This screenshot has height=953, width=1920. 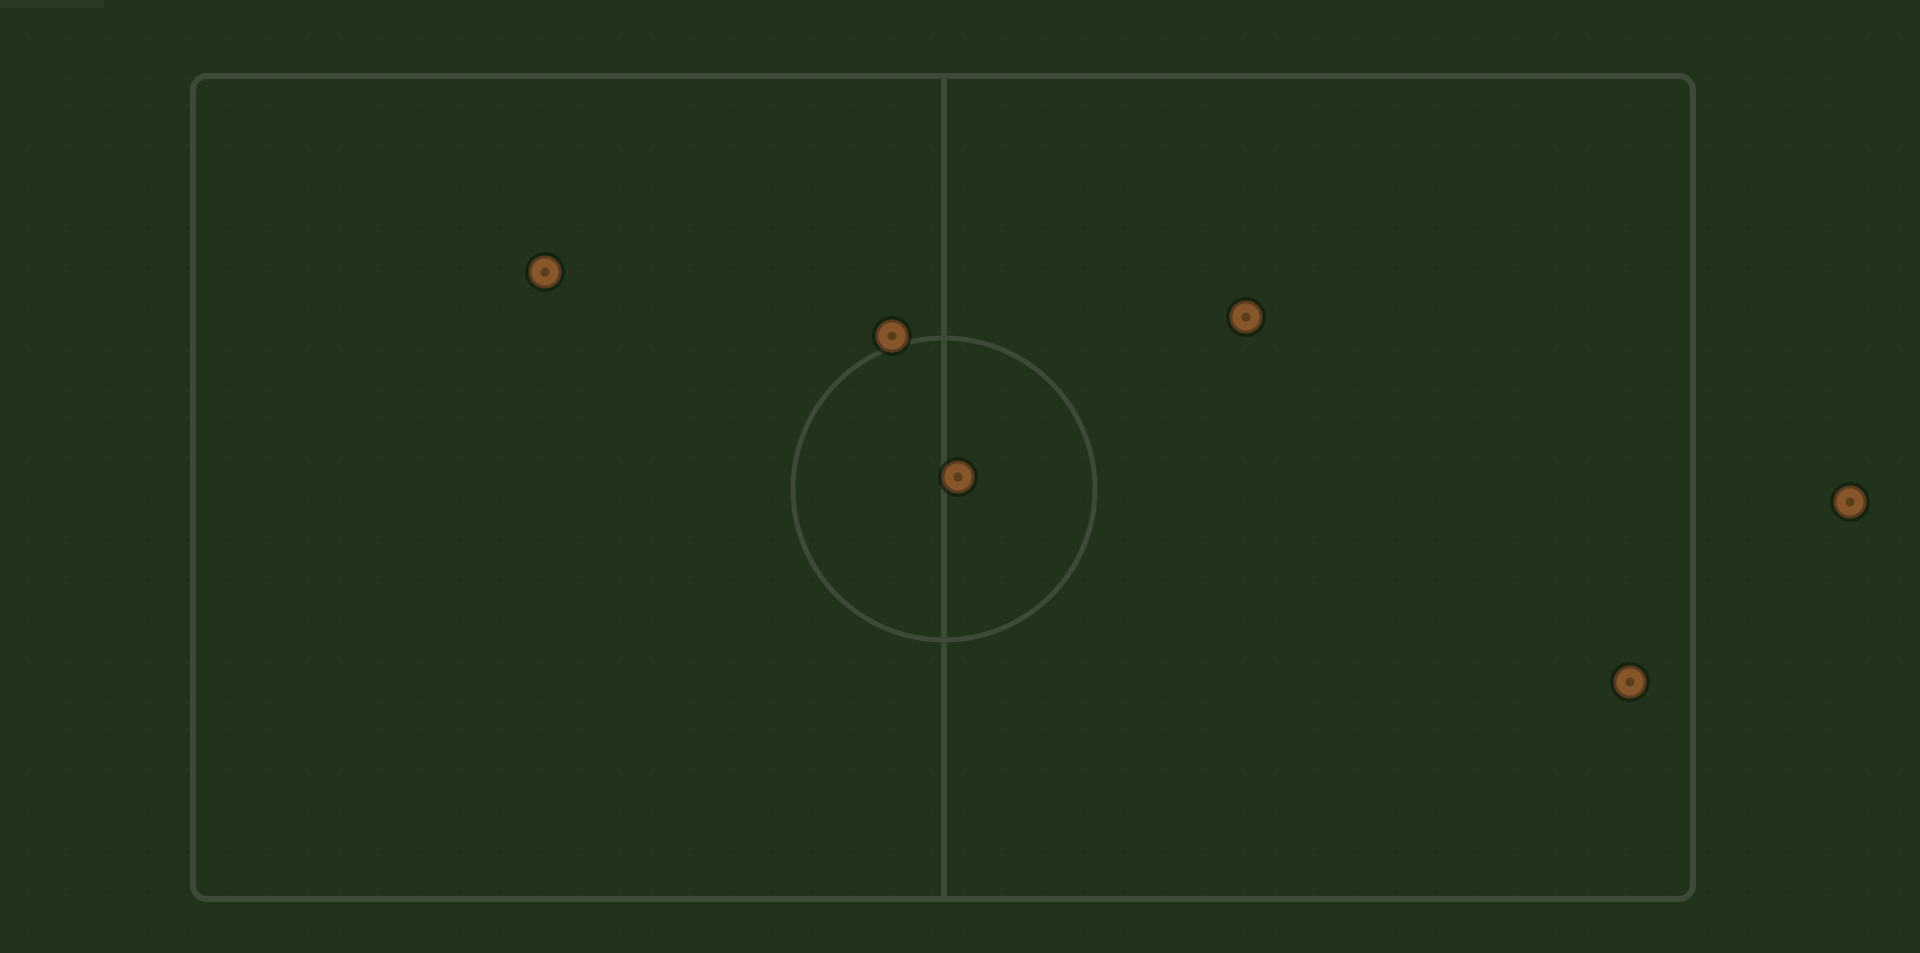 What do you see at coordinates (52, 4) in the screenshot?
I see `corner-label` at bounding box center [52, 4].